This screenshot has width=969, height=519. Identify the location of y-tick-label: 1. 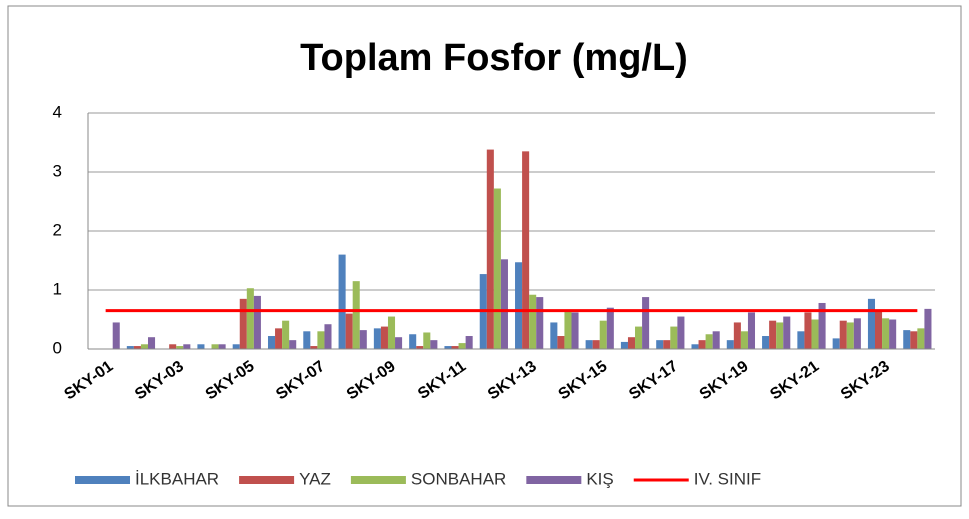
(57, 288).